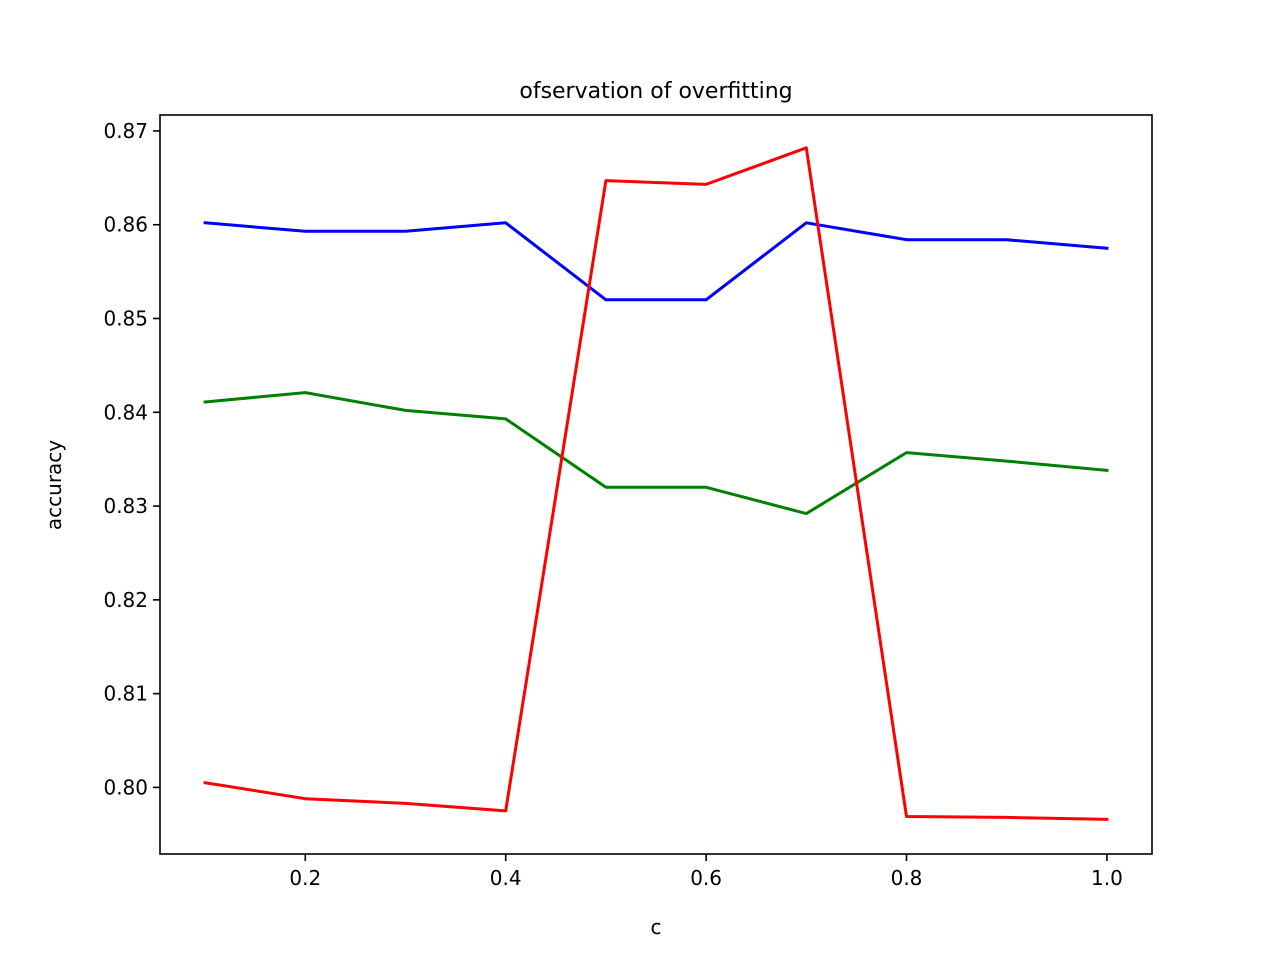 Image resolution: width=1280 pixels, height=960 pixels. What do you see at coordinates (655, 91) in the screenshot?
I see `chart-title: ofservation of overfitting` at bounding box center [655, 91].